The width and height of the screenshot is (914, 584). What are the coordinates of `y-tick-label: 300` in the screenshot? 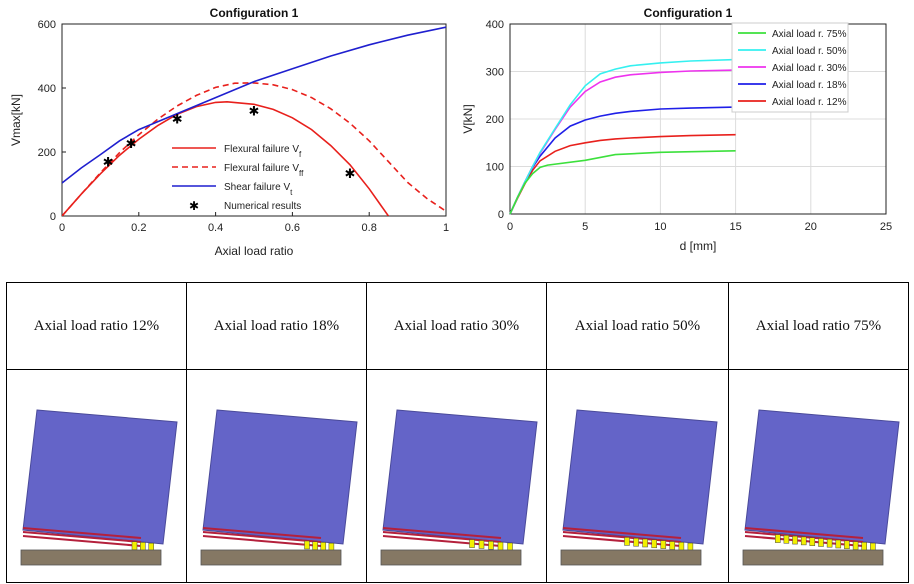 It's located at (495, 73).